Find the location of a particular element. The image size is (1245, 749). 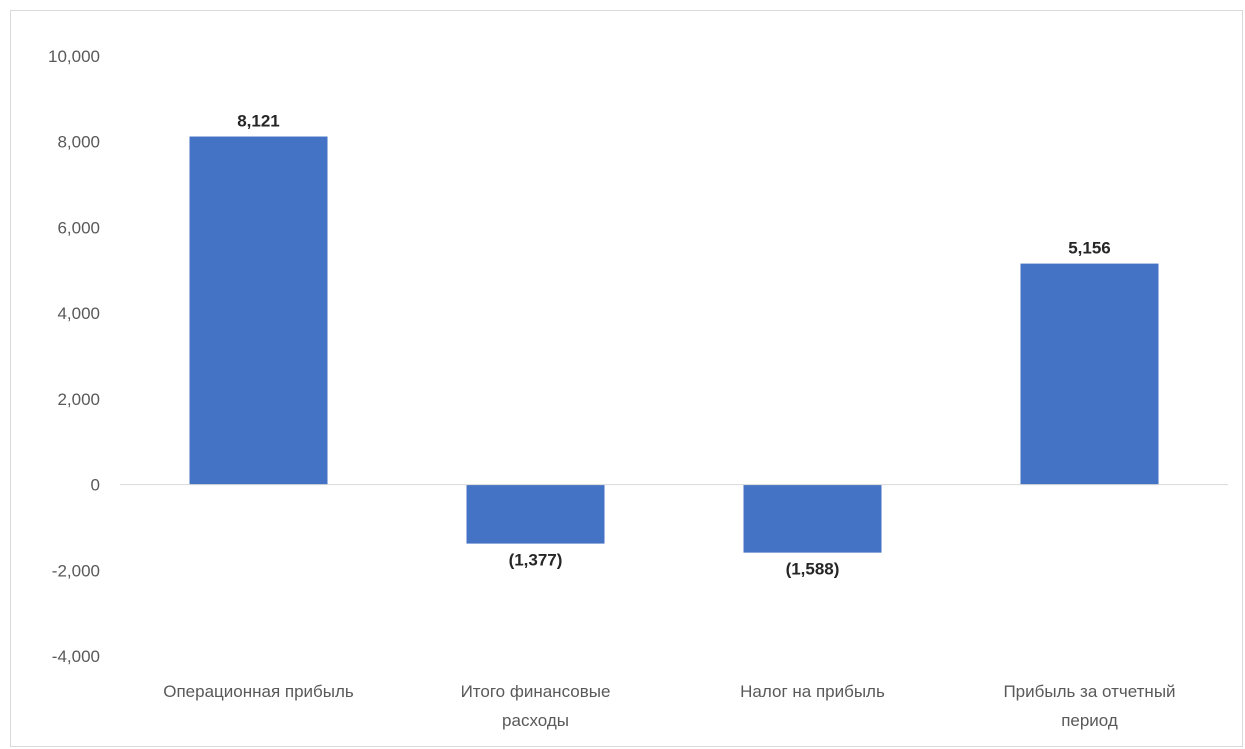

y-tick-label: 4,000 is located at coordinates (78, 313).